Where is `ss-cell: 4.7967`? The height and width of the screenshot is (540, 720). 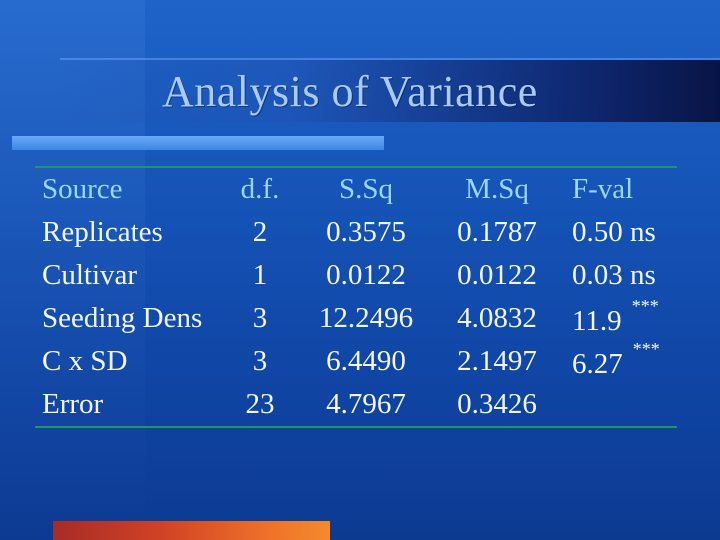 ss-cell: 4.7967 is located at coordinates (366, 404).